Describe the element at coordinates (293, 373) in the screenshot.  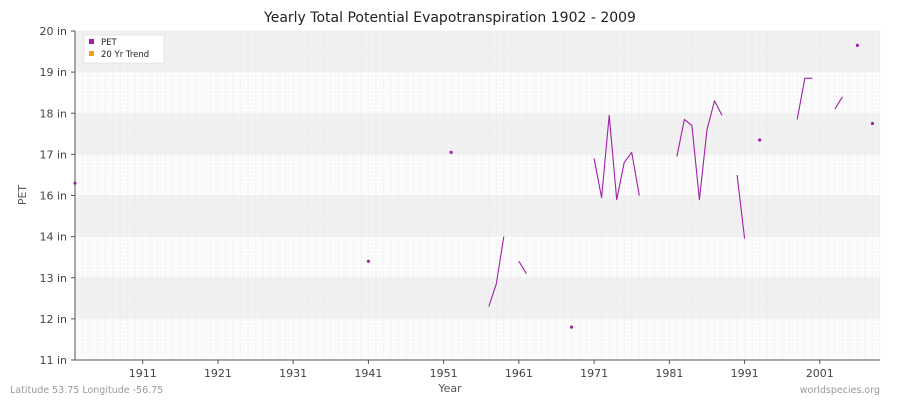
I see `x-tick-label: 1931` at that location.